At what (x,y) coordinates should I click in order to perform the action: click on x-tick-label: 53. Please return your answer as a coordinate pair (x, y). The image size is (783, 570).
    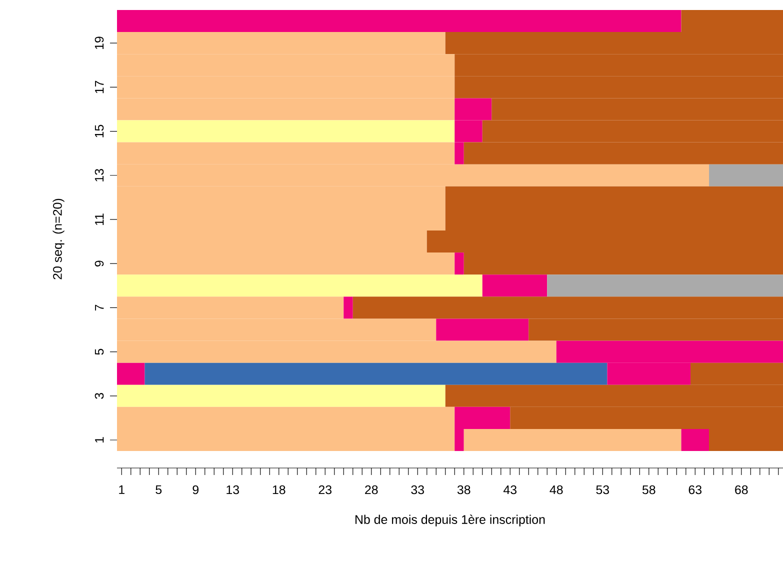
    Looking at the image, I should click on (603, 489).